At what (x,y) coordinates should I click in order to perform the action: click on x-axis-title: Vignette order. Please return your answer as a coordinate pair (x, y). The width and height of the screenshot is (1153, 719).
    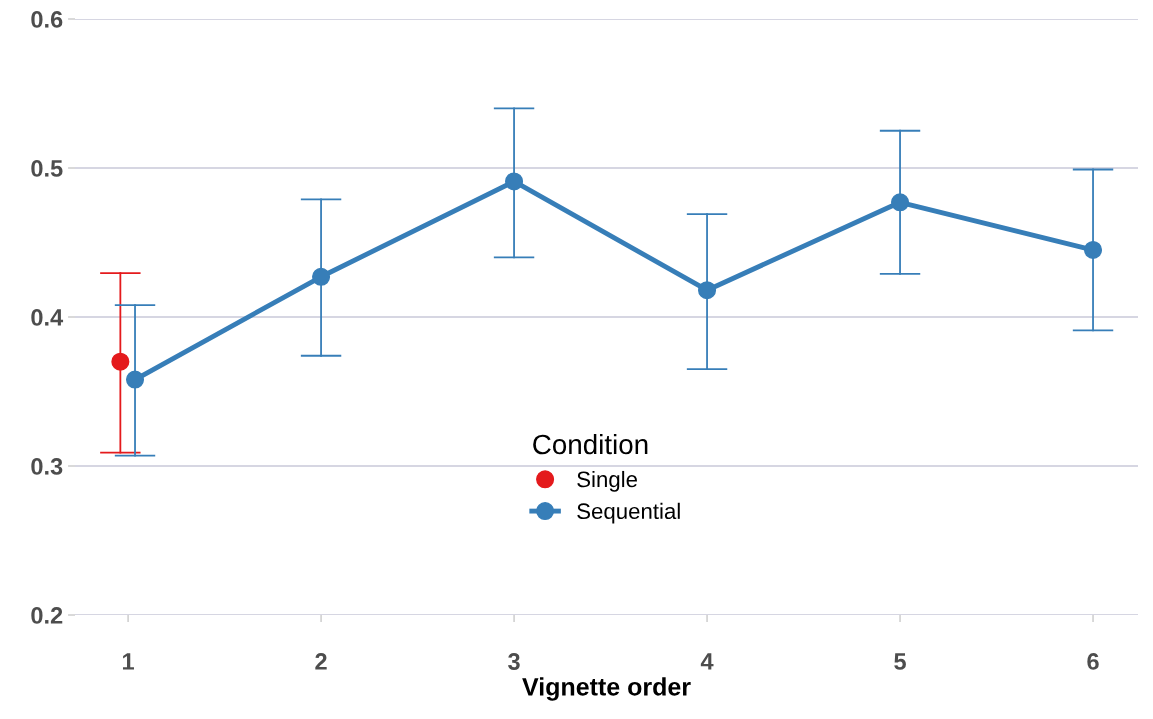
    Looking at the image, I should click on (606, 689).